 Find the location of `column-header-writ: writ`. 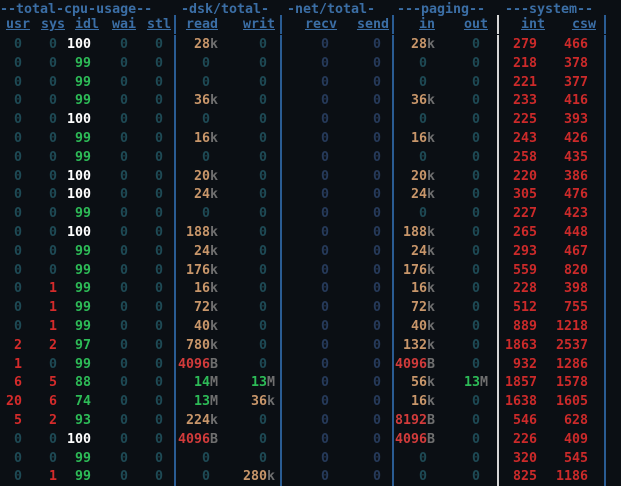

column-header-writ: writ is located at coordinates (258, 24).